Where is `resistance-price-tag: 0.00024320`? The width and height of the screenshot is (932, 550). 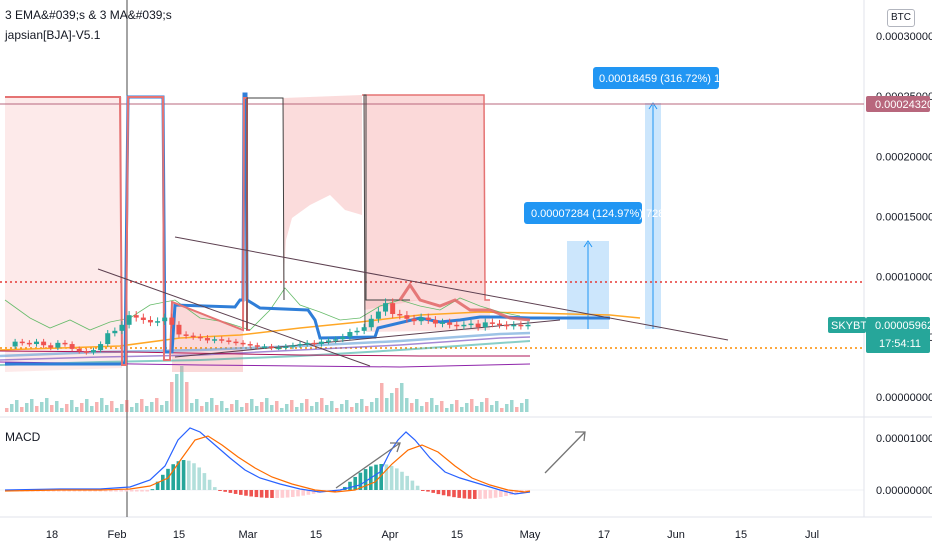 resistance-price-tag: 0.00024320 is located at coordinates (899, 104).